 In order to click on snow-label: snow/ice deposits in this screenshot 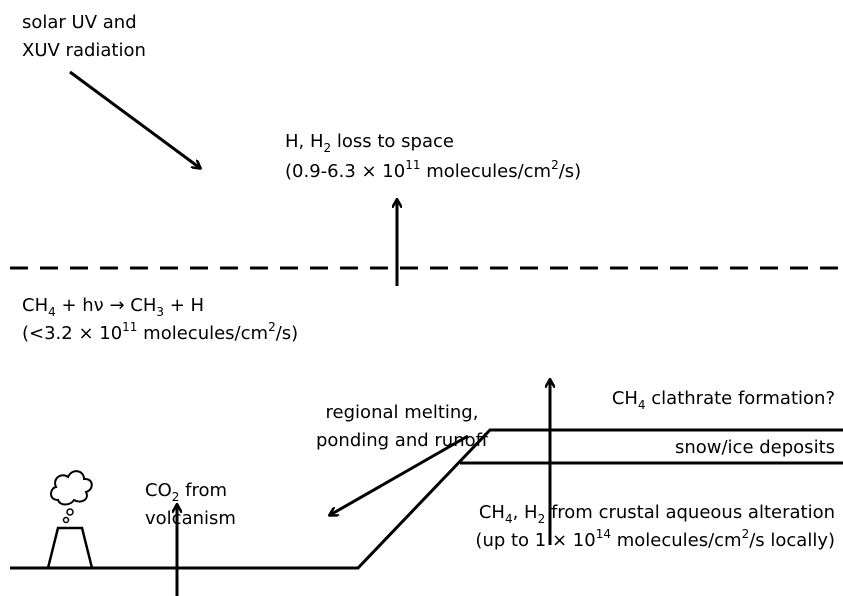, I will do `click(755, 447)`.